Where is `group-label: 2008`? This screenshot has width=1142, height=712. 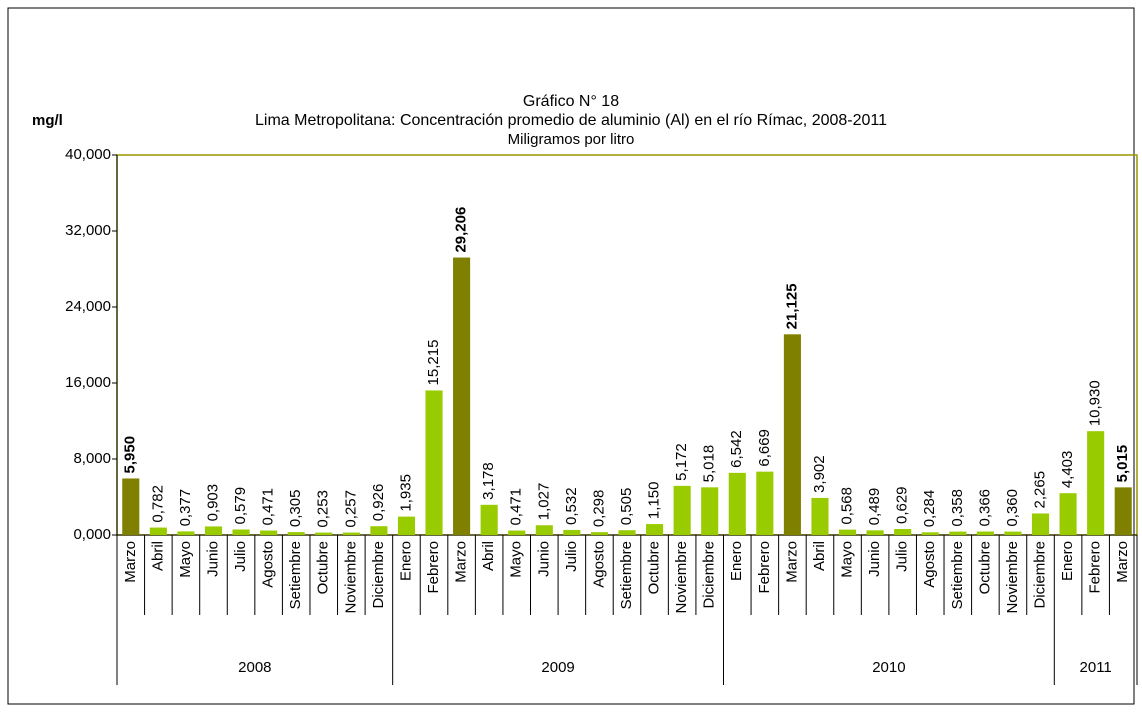 group-label: 2008 is located at coordinates (254, 667).